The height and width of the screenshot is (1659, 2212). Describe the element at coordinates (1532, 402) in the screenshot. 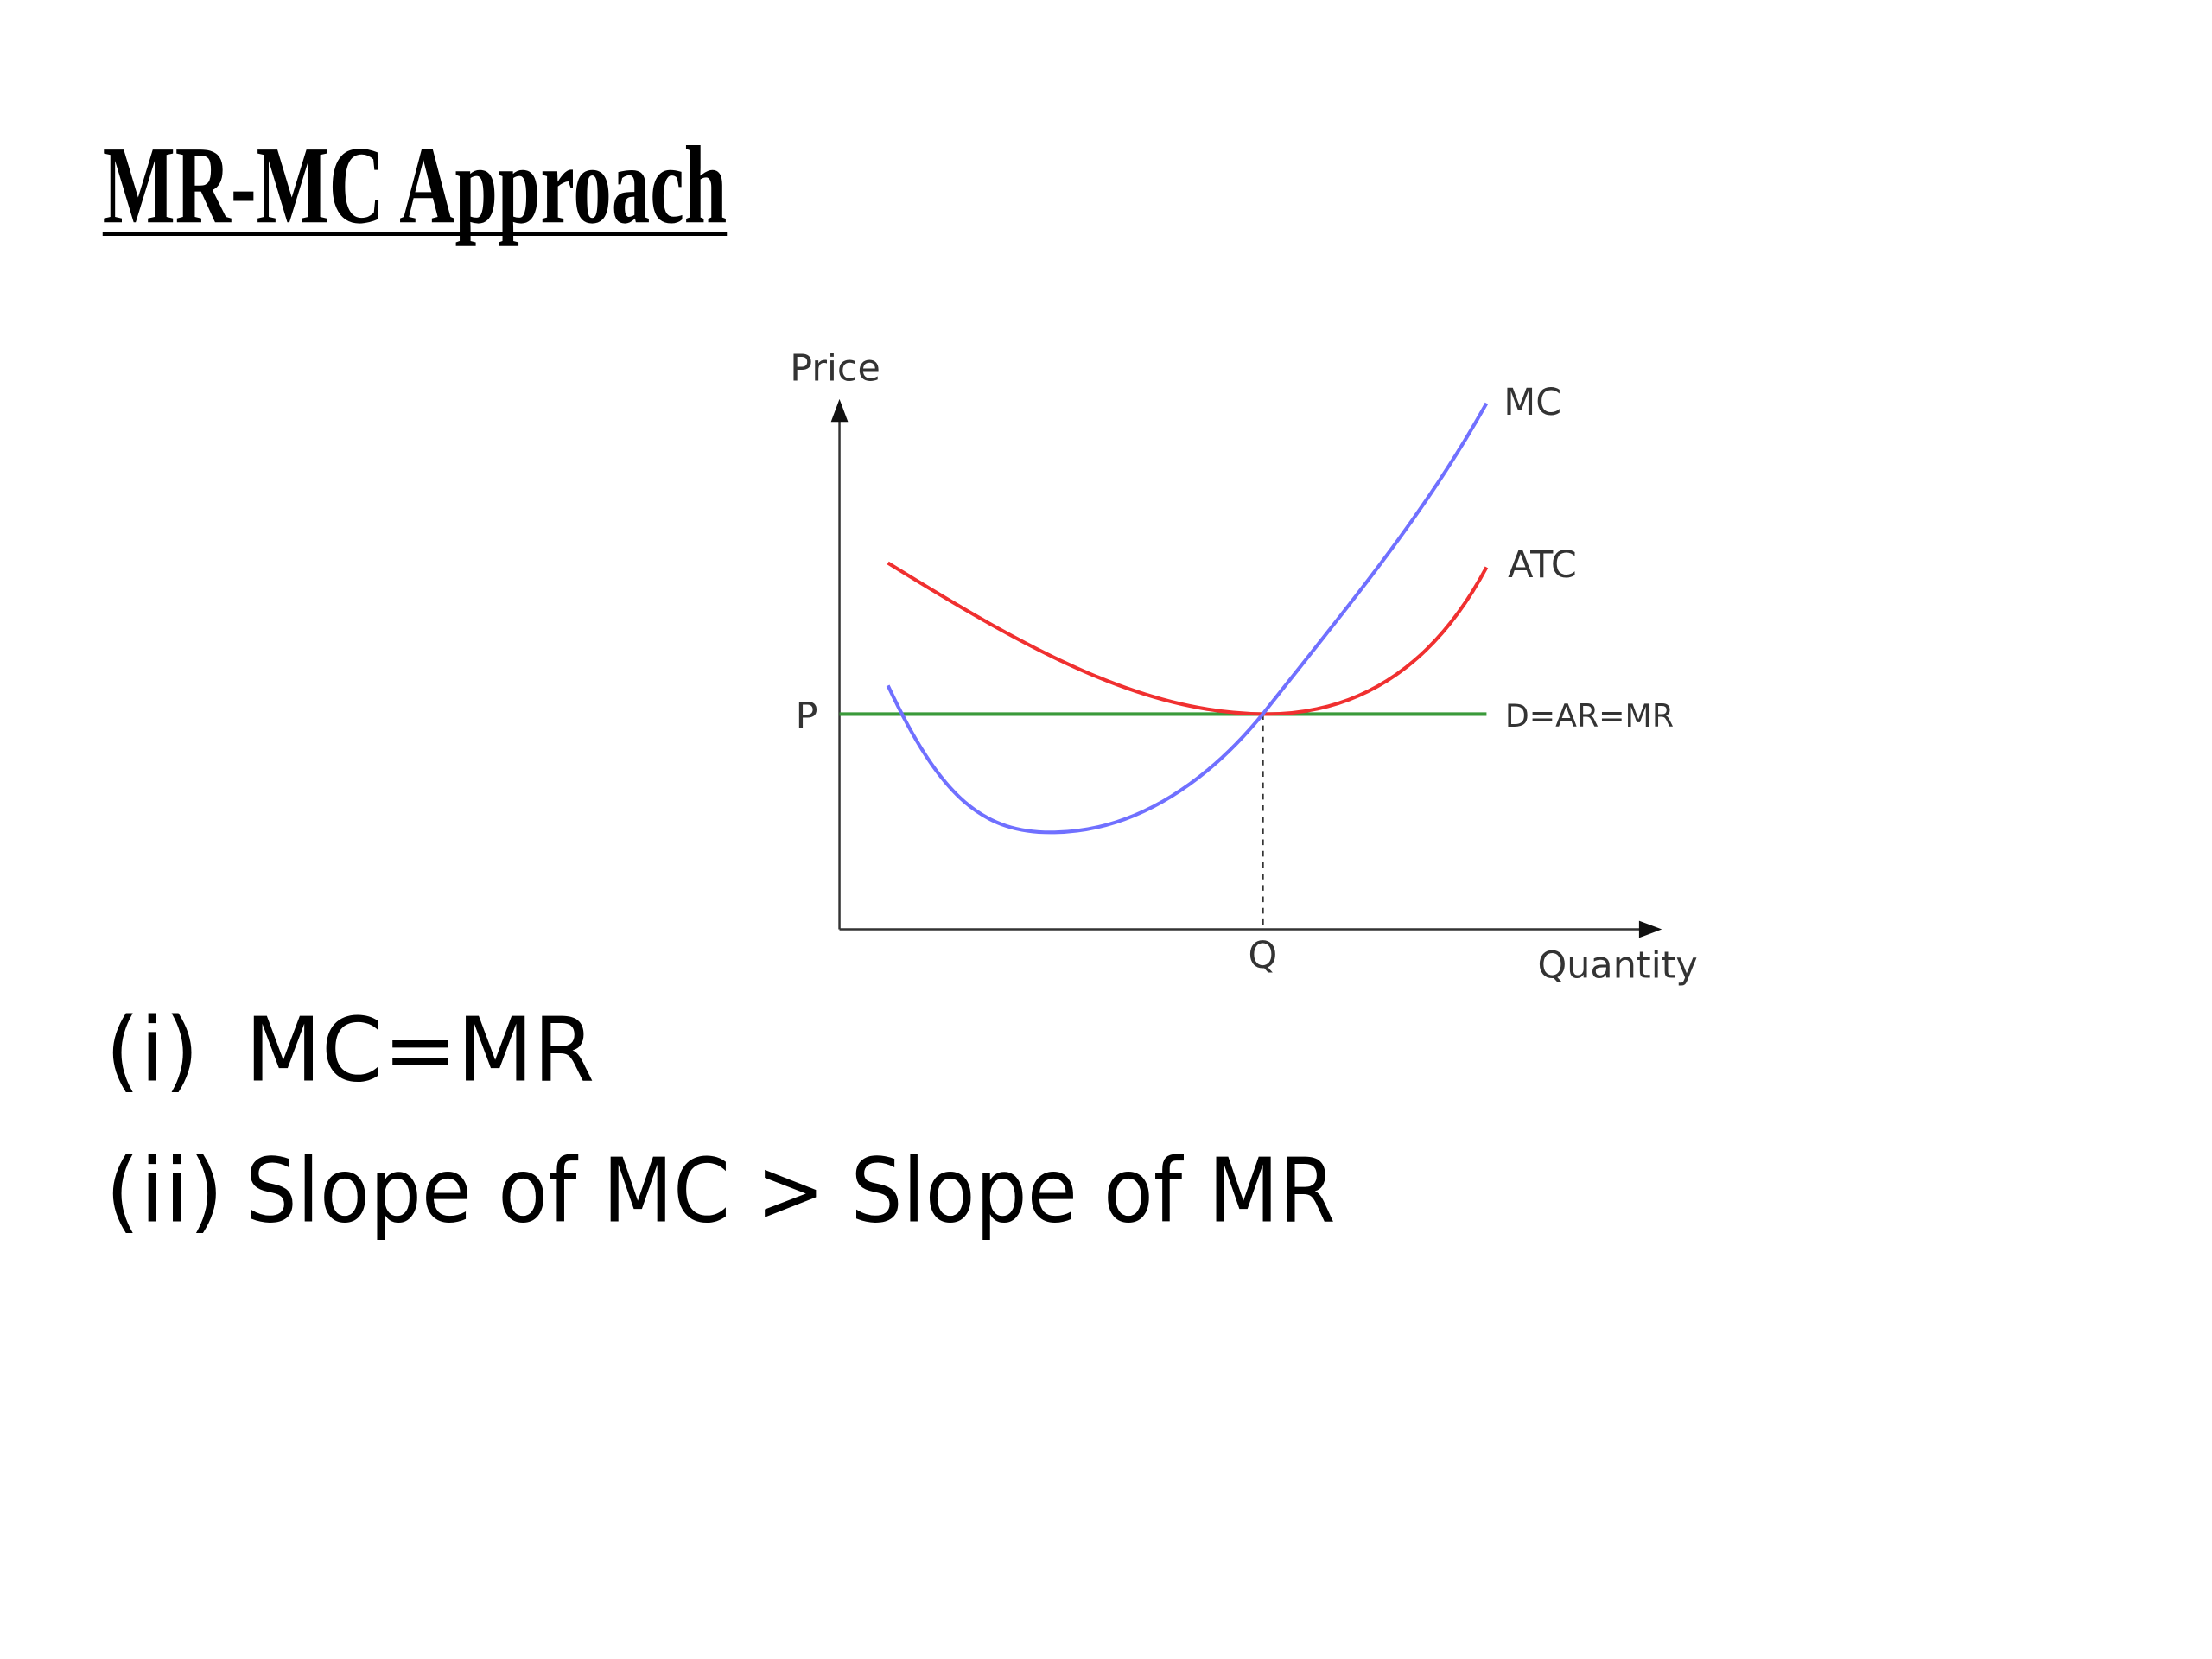

I see `mc-label: MC` at that location.